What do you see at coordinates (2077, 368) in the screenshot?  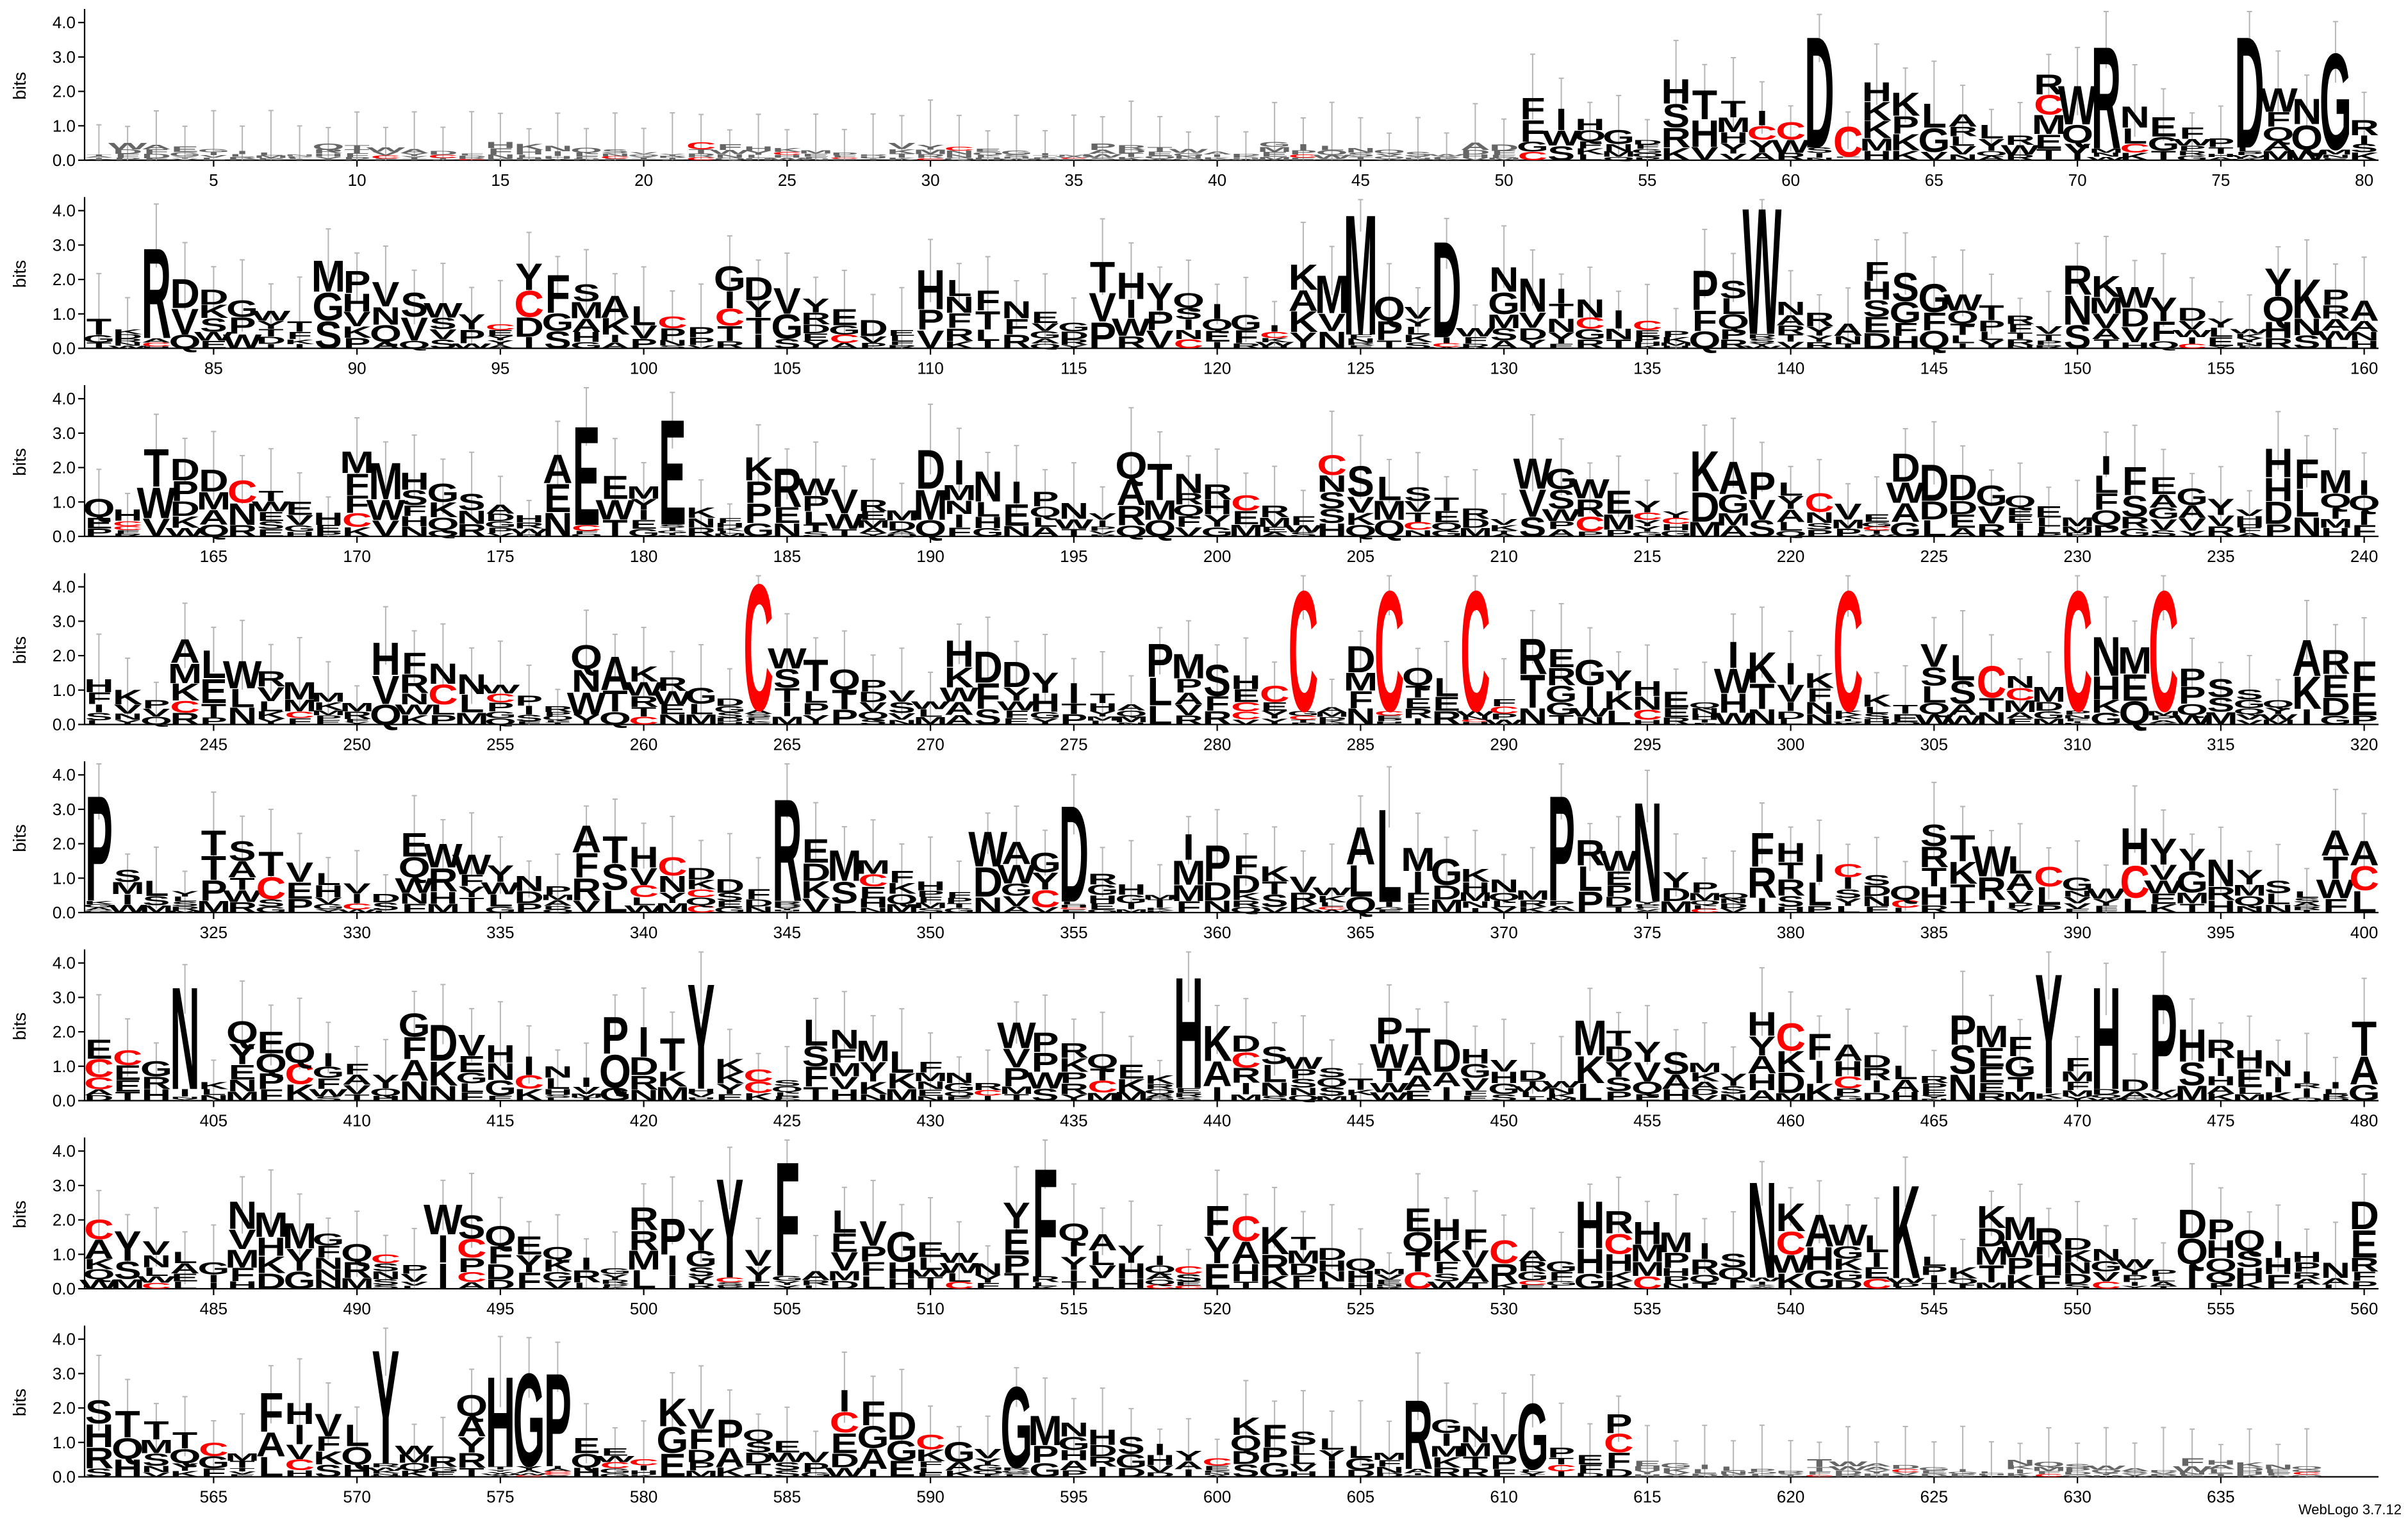 I see `x-tick-label: 150` at bounding box center [2077, 368].